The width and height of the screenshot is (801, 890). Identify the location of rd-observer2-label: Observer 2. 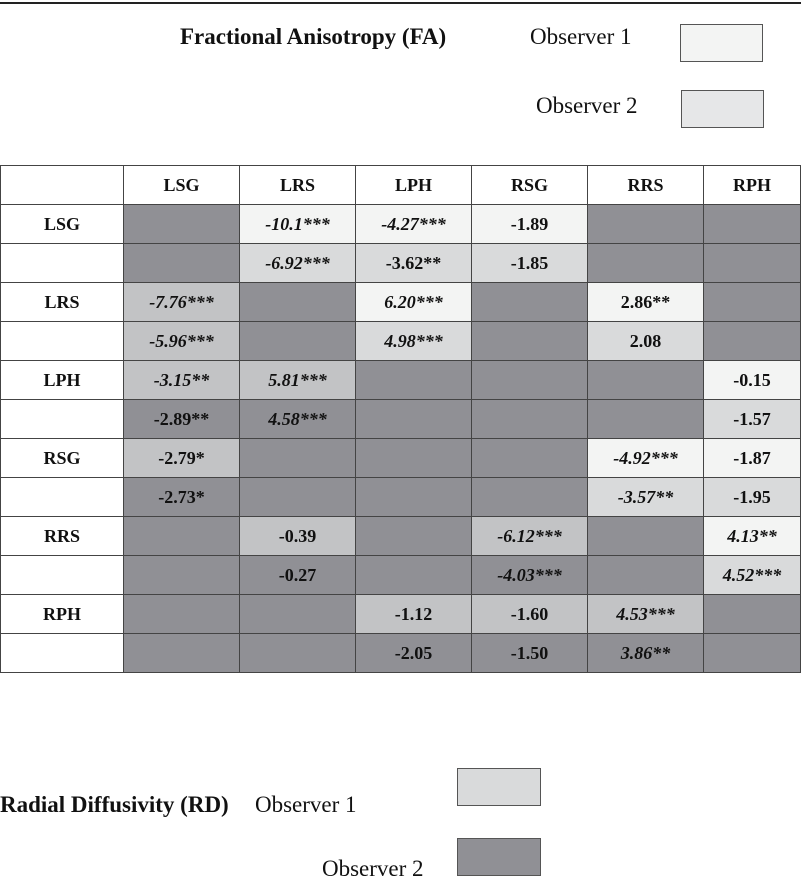
(373, 868).